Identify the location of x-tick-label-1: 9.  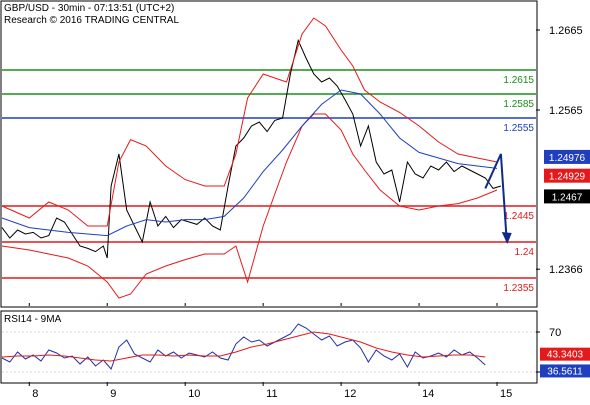
(113, 394).